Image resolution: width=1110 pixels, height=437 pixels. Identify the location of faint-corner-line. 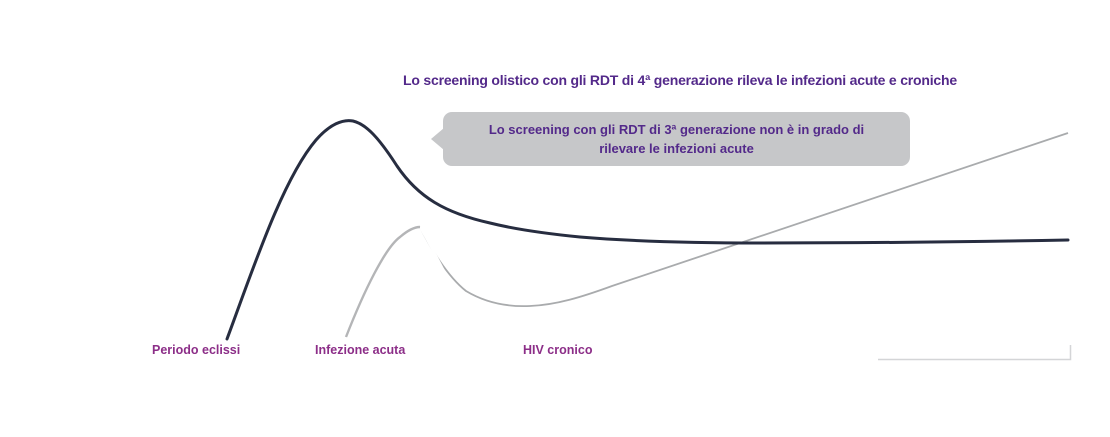
(975, 353).